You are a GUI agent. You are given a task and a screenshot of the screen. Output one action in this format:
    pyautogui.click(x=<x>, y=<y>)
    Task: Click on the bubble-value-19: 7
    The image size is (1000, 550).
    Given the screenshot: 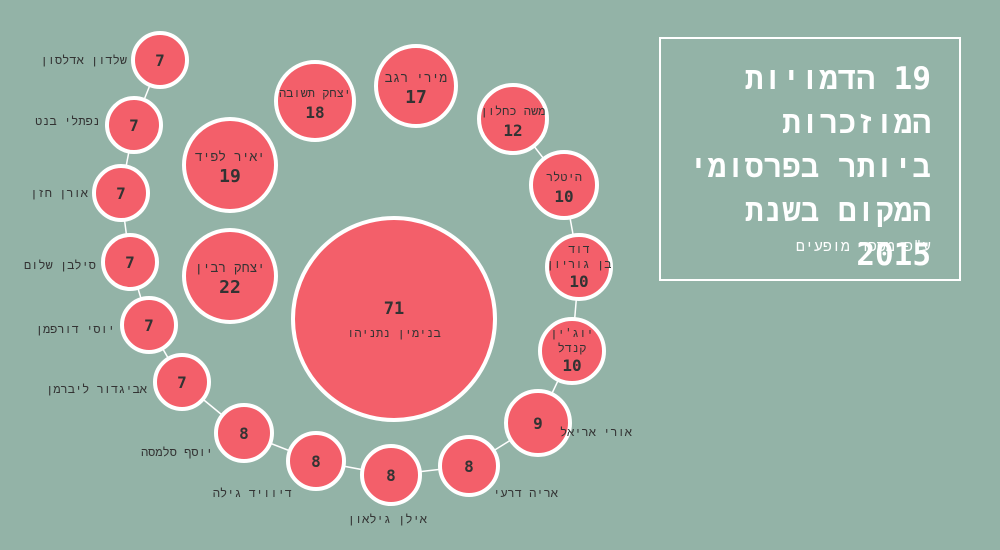 What is the action you would take?
    pyautogui.click(x=160, y=60)
    